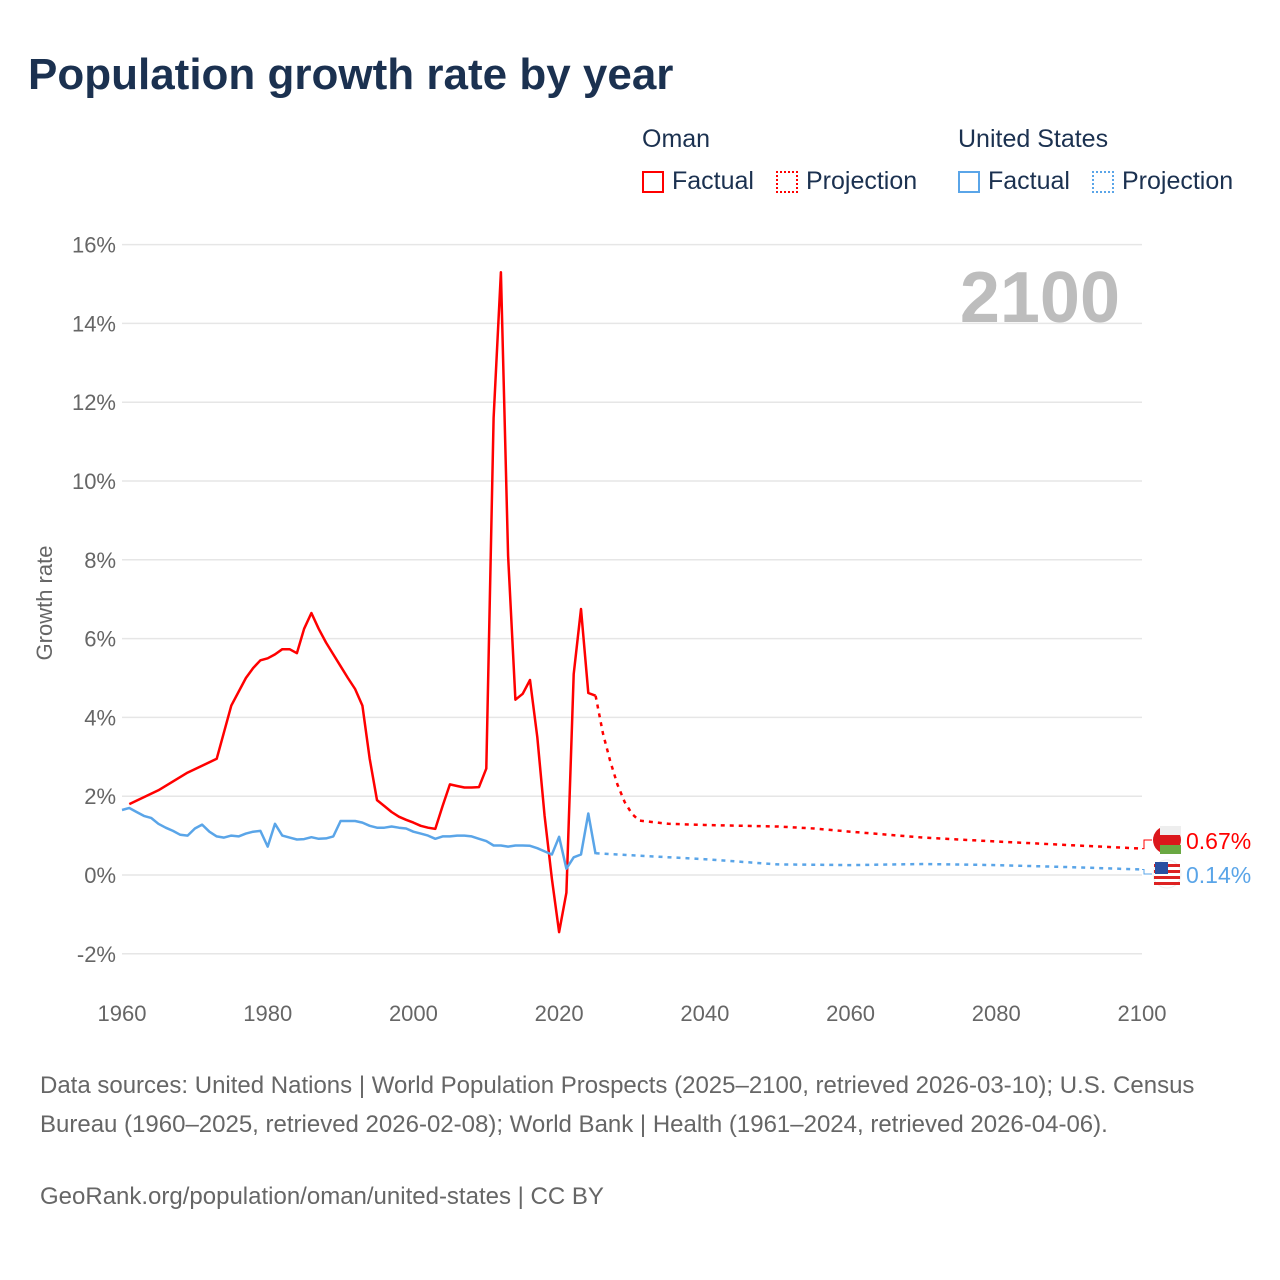 The width and height of the screenshot is (1280, 1280). Describe the element at coordinates (1147, 844) in the screenshot. I see `oman-label-connector` at that location.